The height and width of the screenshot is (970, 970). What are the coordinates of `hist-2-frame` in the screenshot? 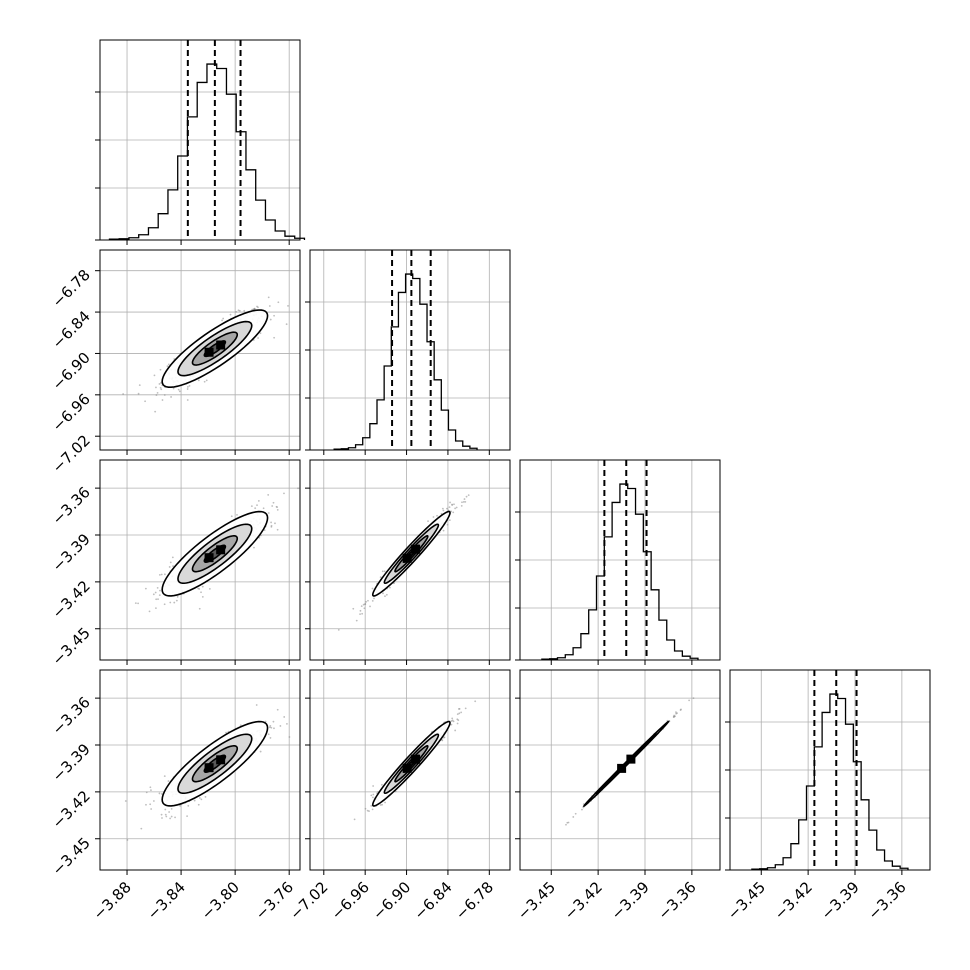 It's located at (620, 560).